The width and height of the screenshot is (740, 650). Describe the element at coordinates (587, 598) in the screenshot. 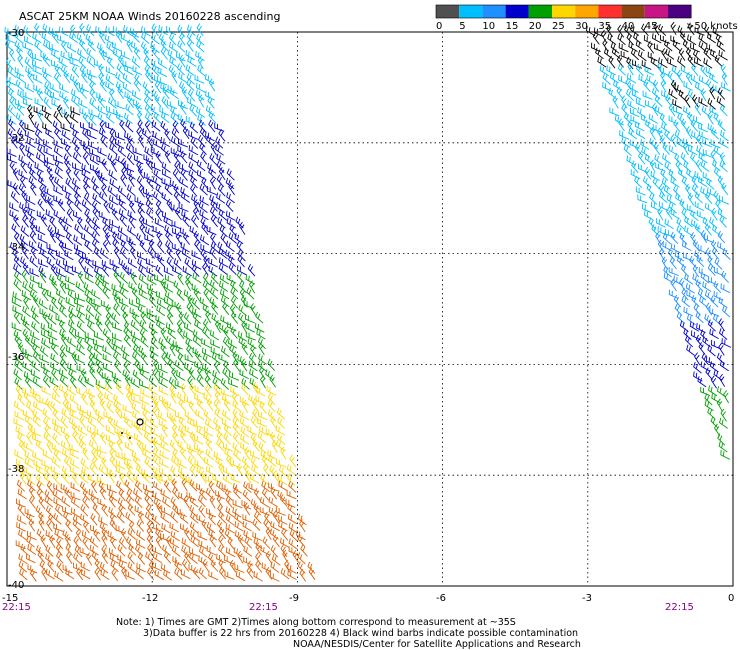

I see `lon-label-3: -3` at that location.